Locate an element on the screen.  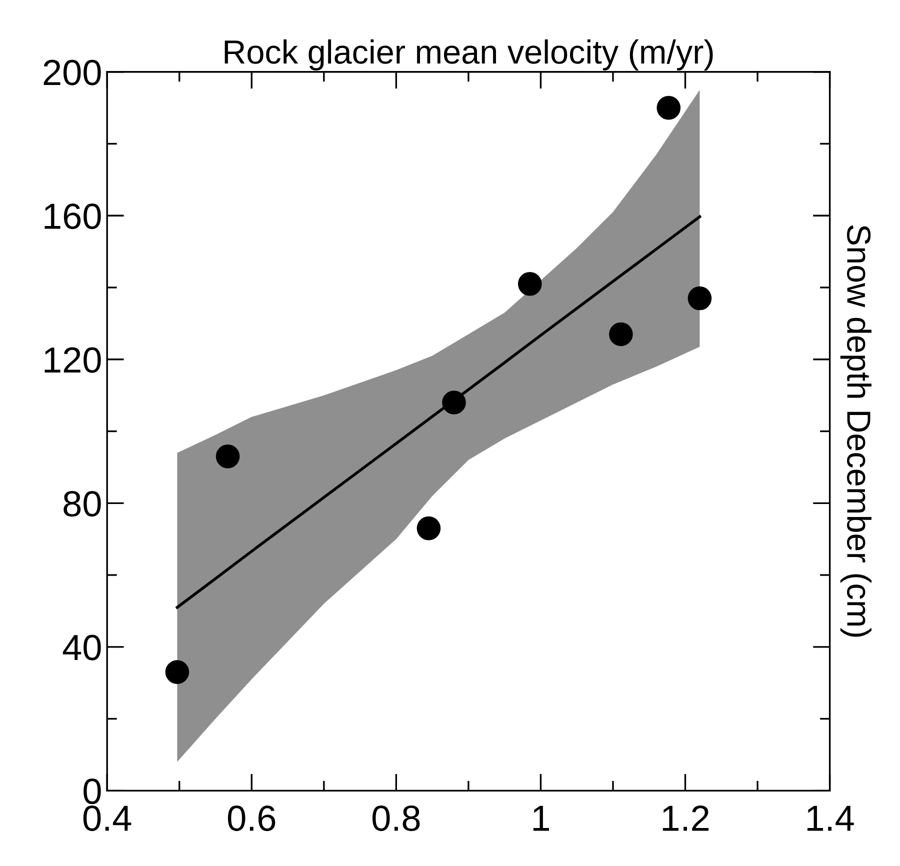
y-tick-label: 40 is located at coordinates (81, 647).